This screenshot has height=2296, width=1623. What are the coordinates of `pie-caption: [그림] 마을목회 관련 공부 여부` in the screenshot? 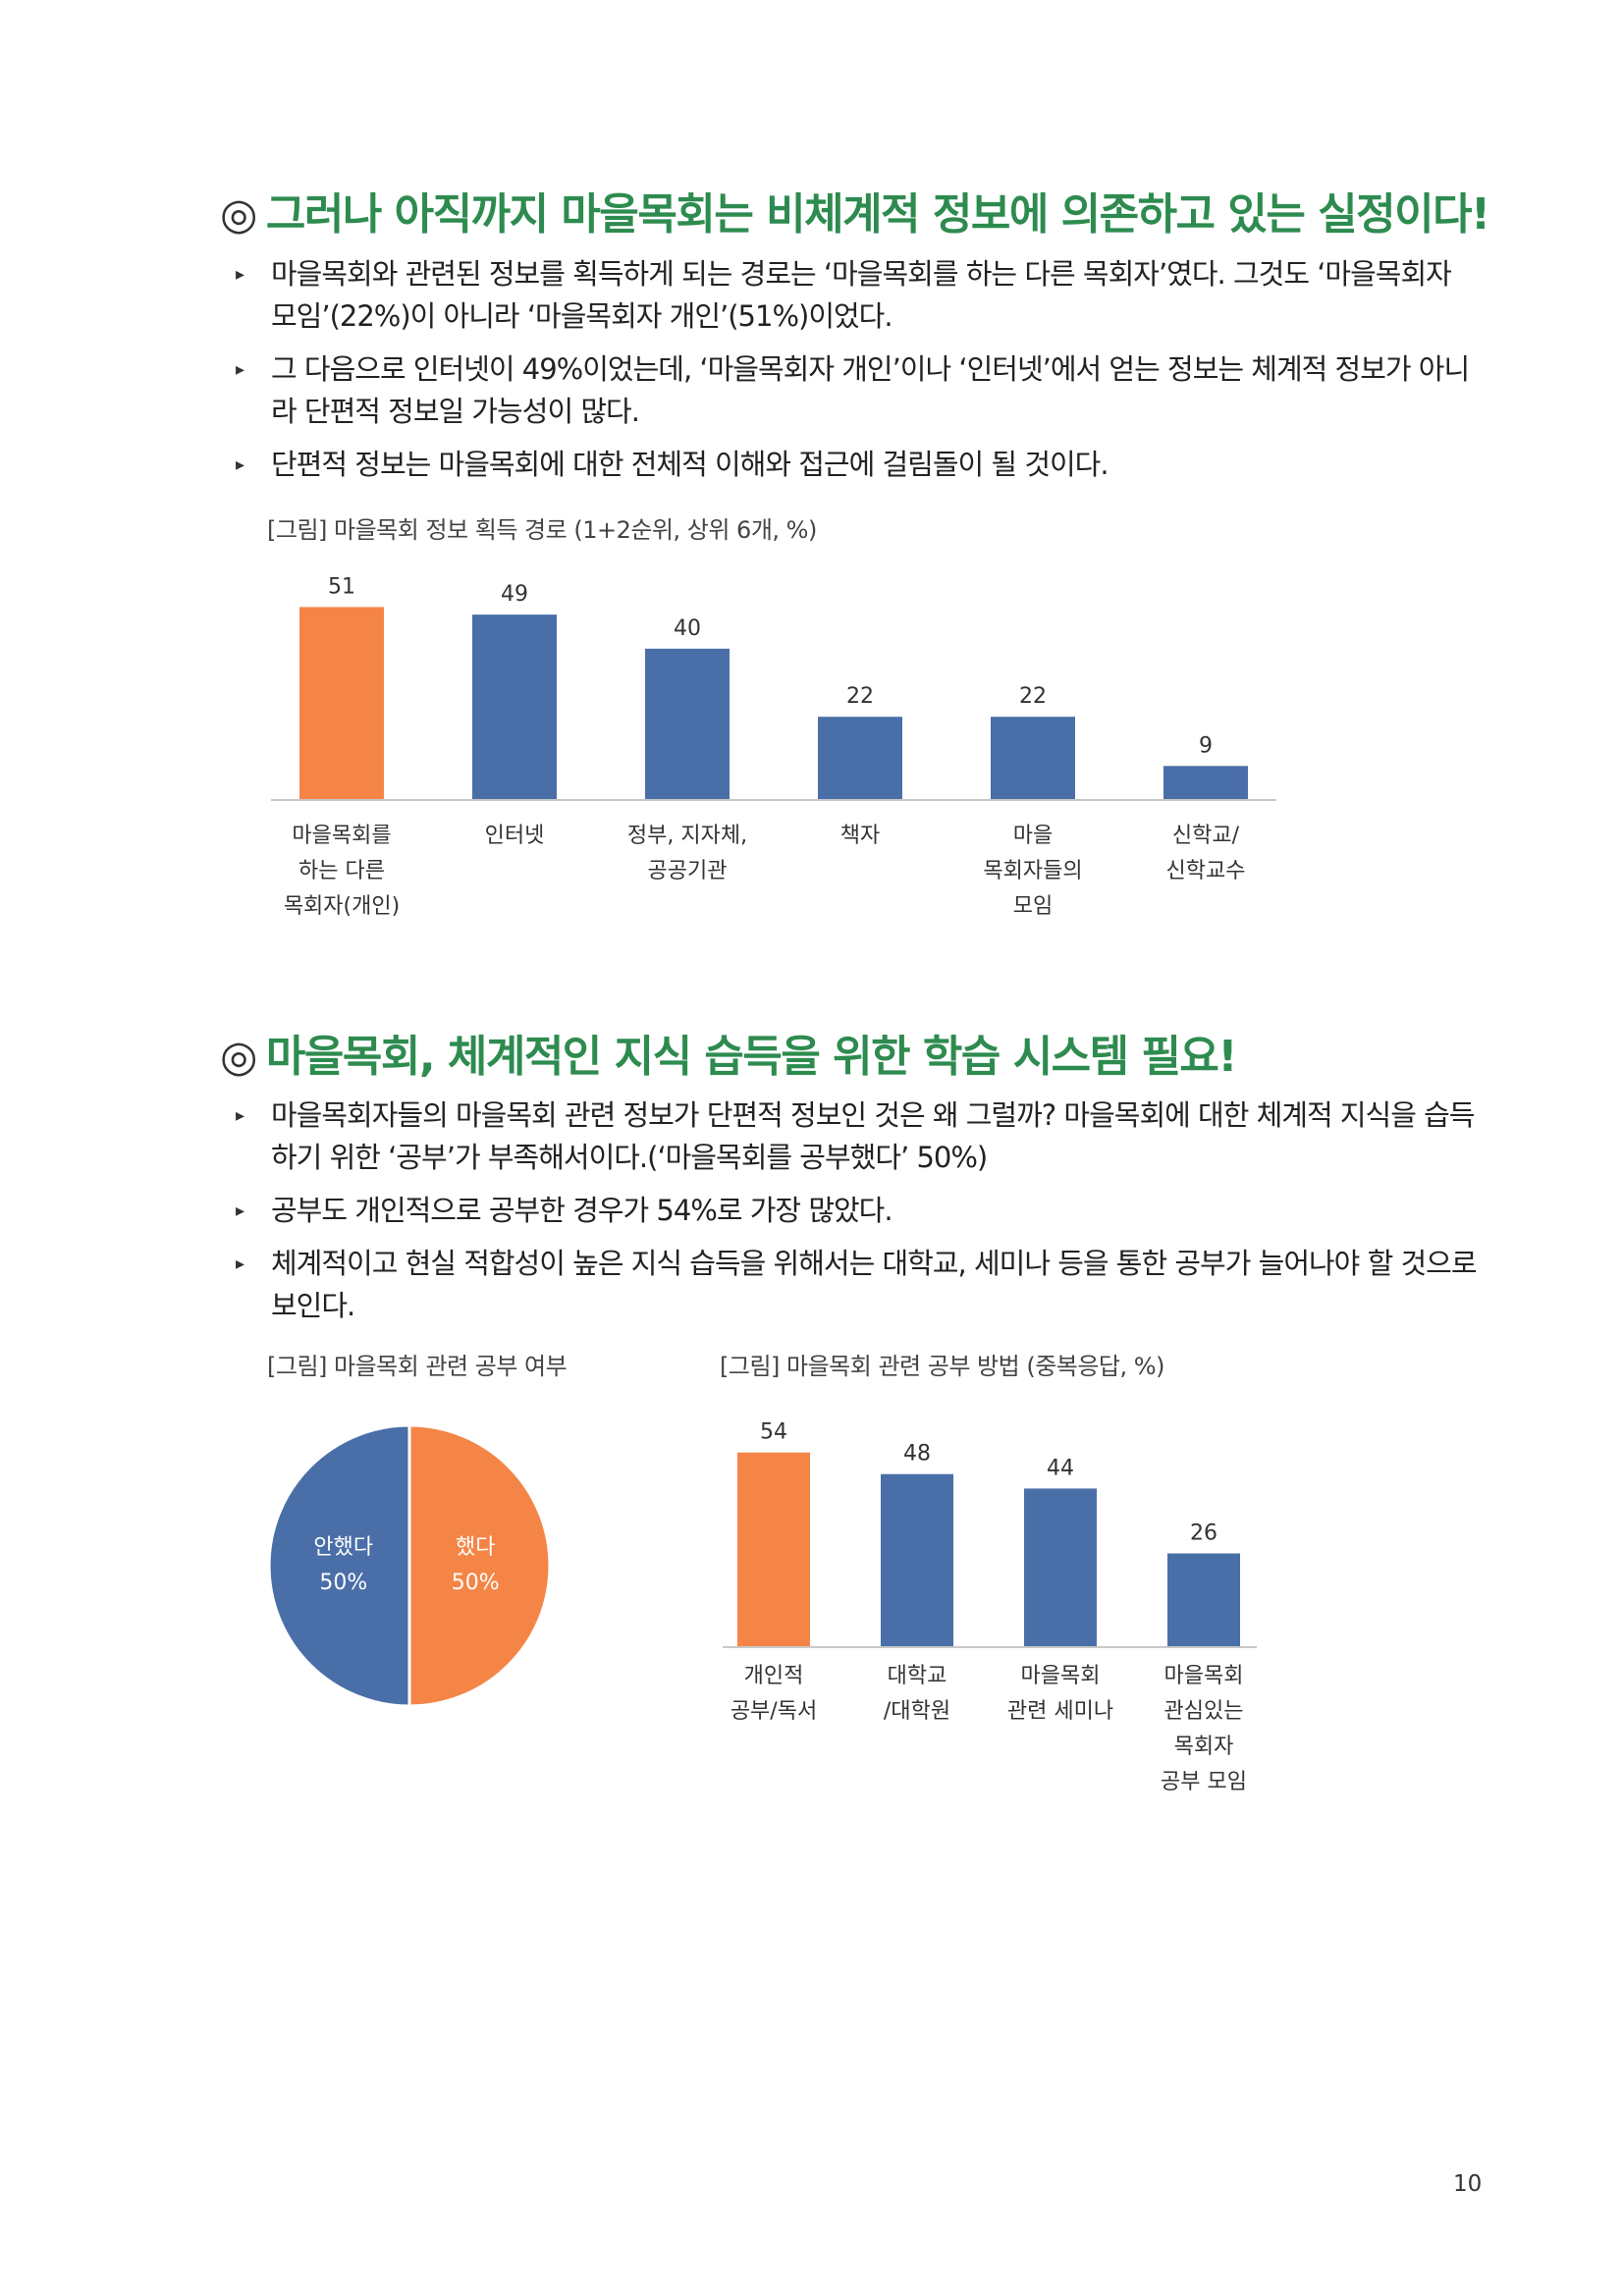 It's located at (418, 1366).